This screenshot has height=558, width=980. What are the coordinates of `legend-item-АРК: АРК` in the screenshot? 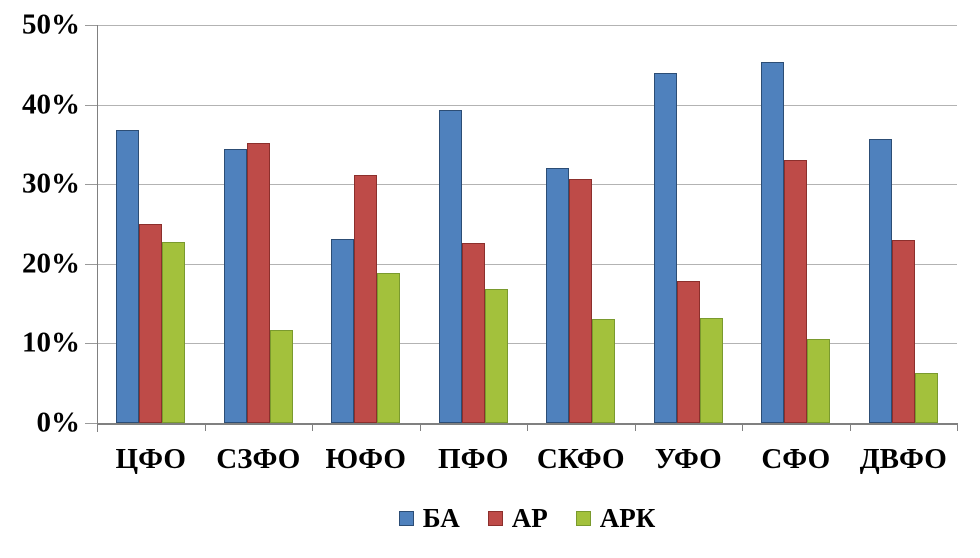 It's located at (615, 518).